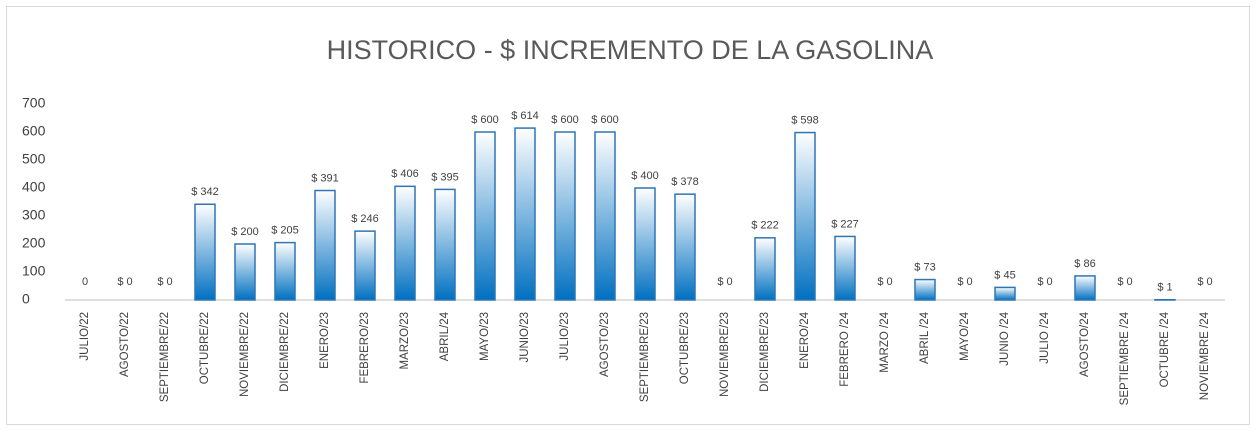 This screenshot has width=1257, height=430. I want to click on x-tick-label: NOVIEMBRE /24, so click(1205, 355).